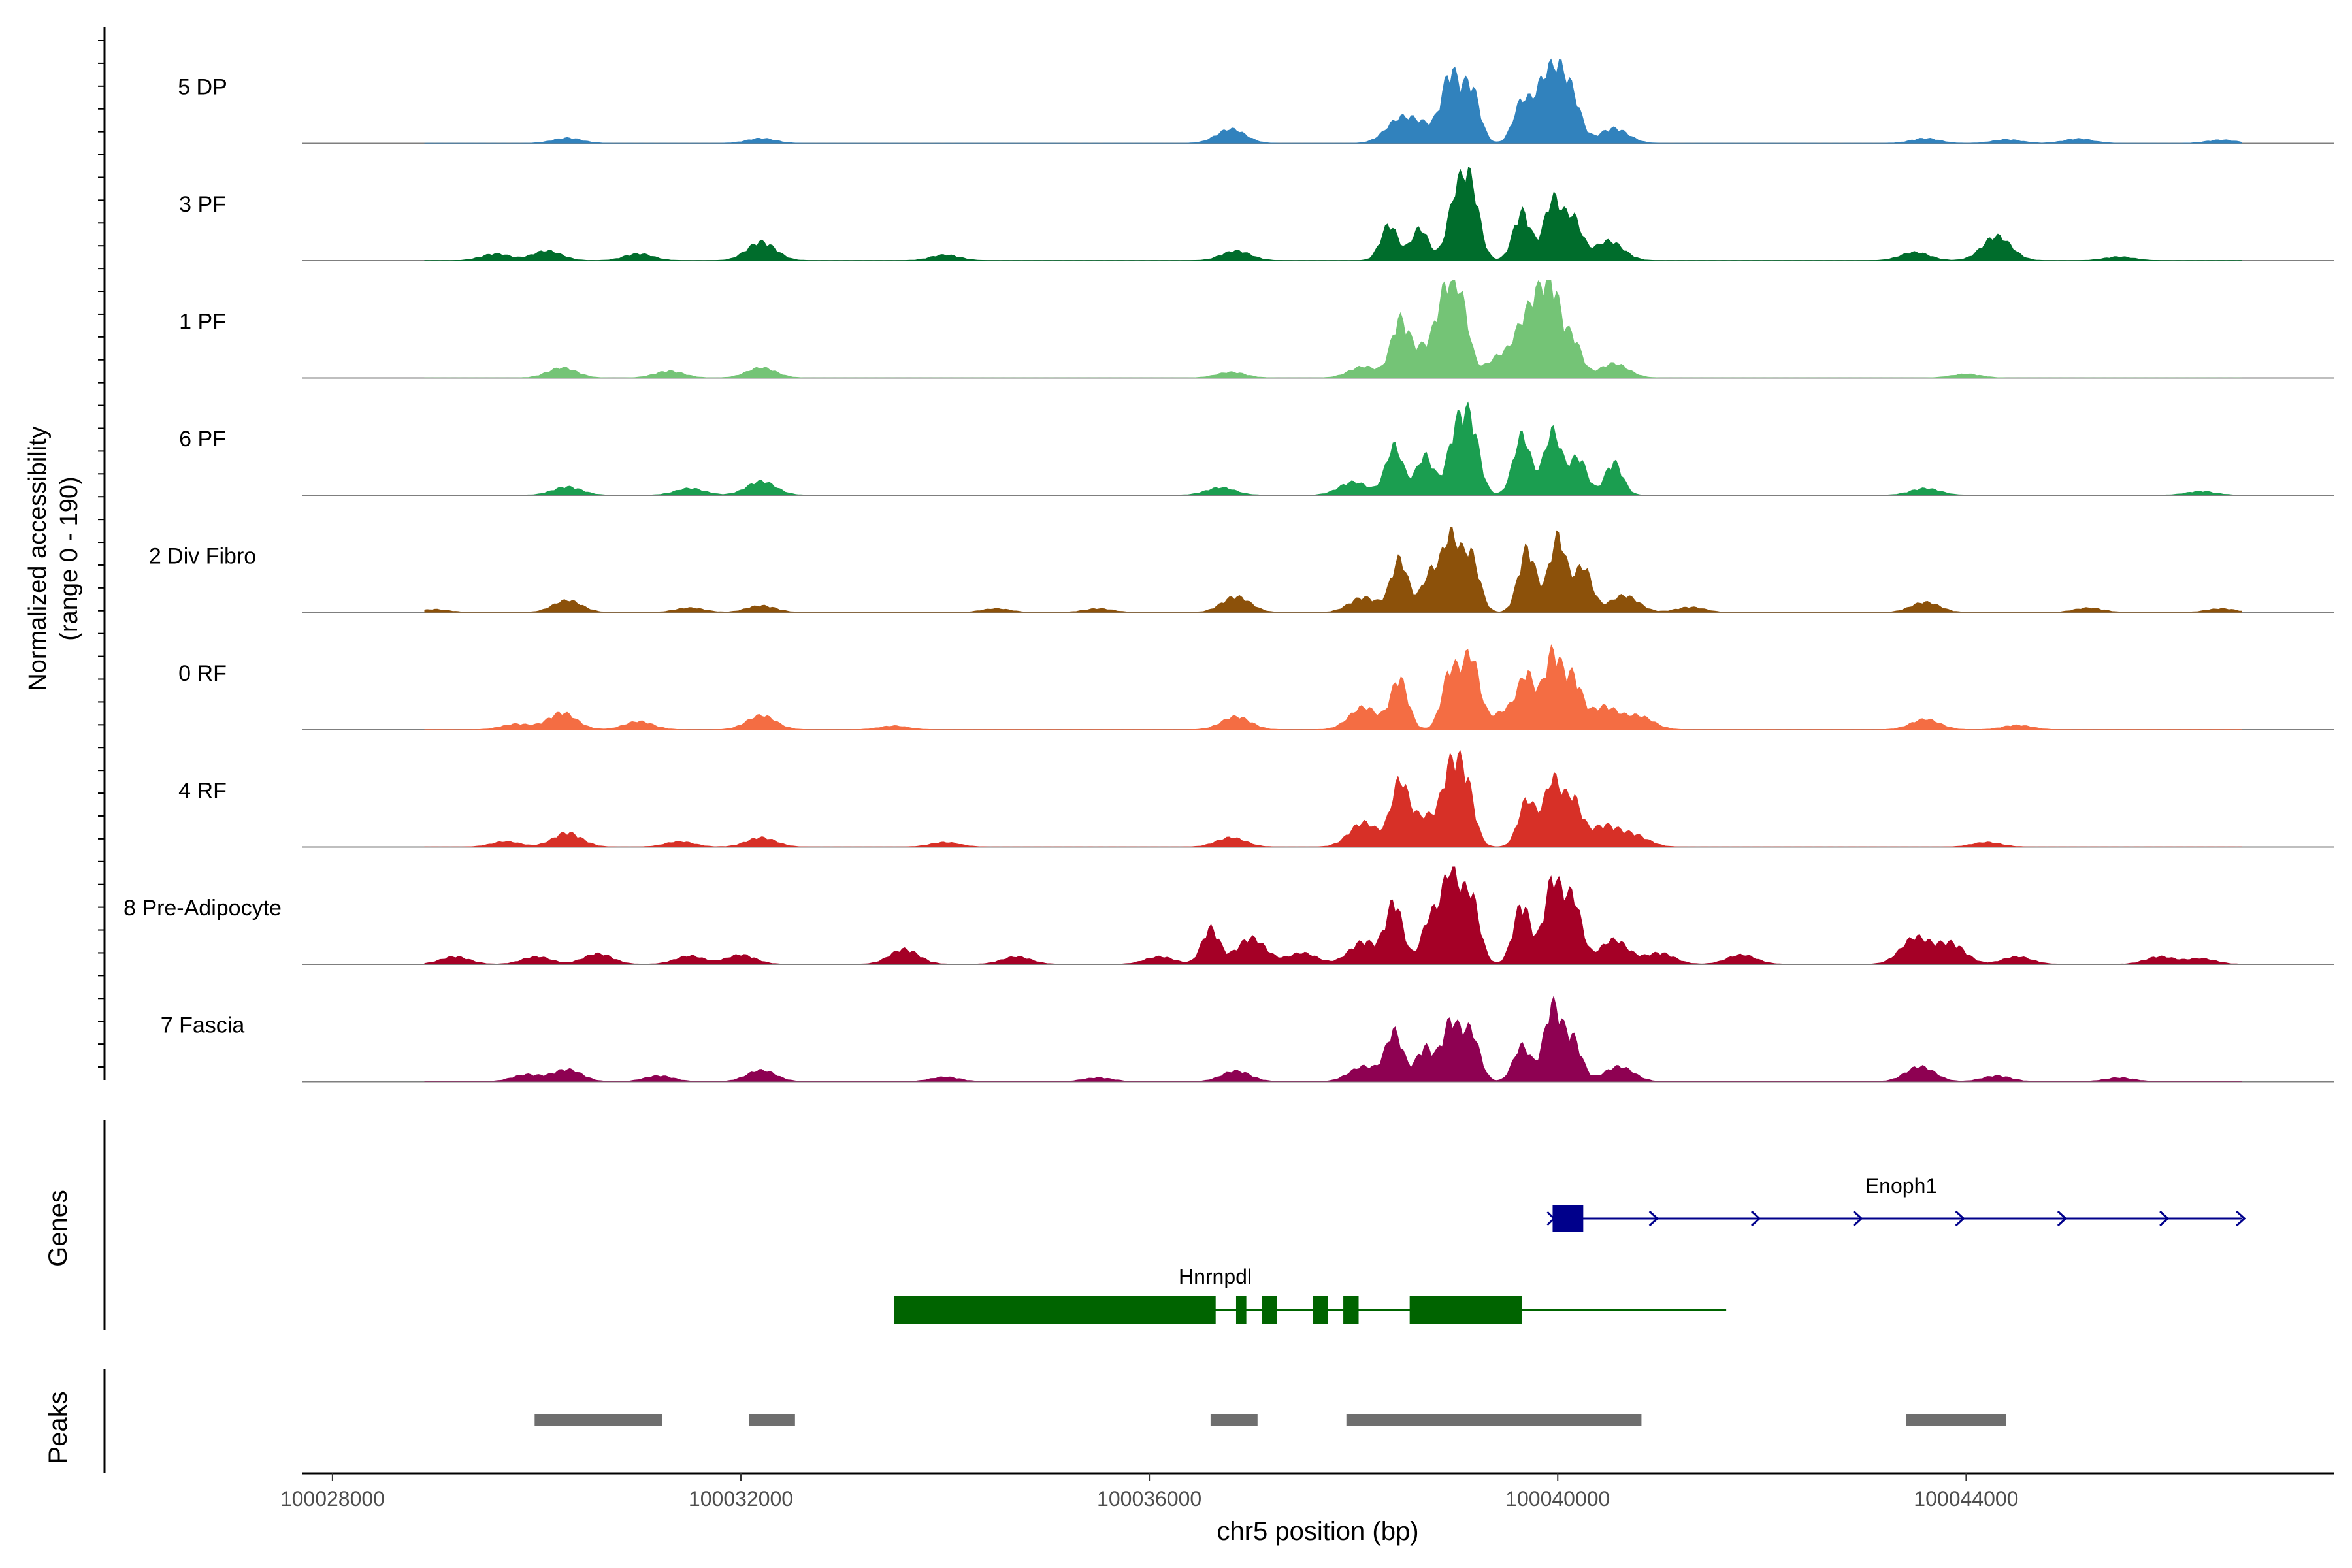 The height and width of the screenshot is (1568, 2352). Describe the element at coordinates (1570, 1249) in the screenshot. I see `gene-track: Enoph1 Hnrnpdl` at that location.